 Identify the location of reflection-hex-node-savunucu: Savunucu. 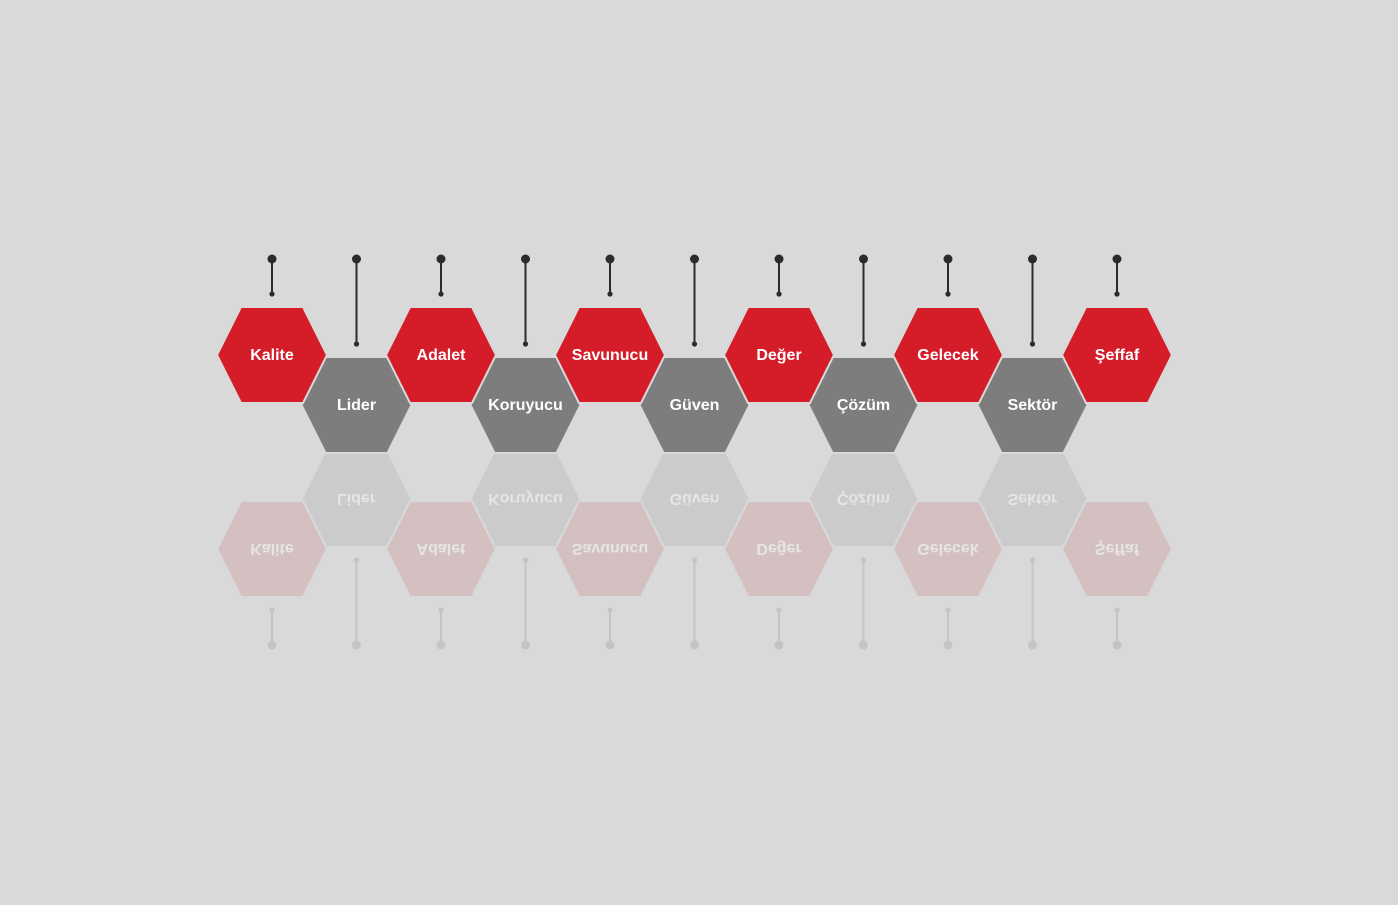
(610, 575).